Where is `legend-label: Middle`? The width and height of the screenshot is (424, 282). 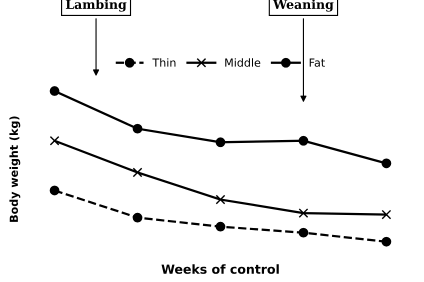 legend-label: Middle is located at coordinates (242, 62).